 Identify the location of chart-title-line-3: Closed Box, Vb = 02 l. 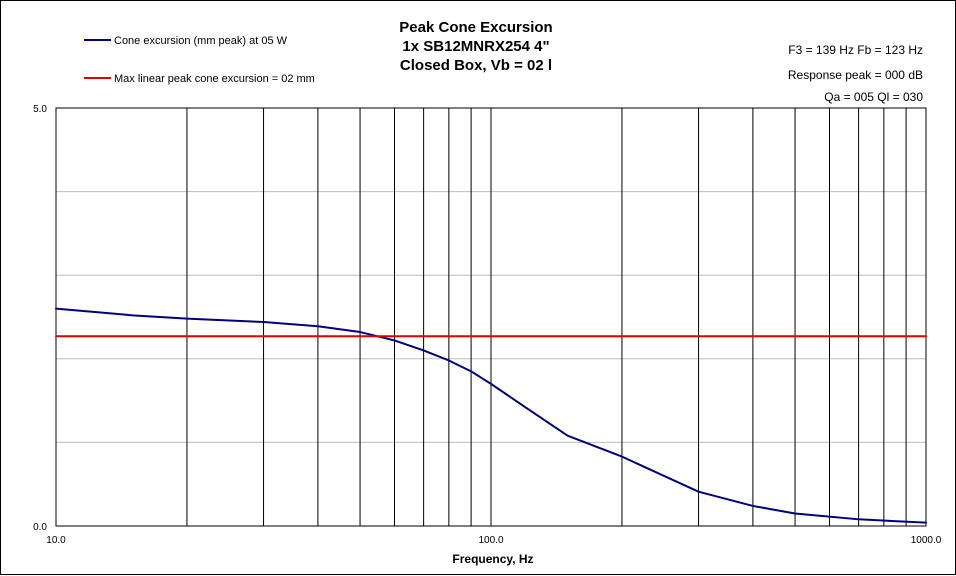
(476, 65).